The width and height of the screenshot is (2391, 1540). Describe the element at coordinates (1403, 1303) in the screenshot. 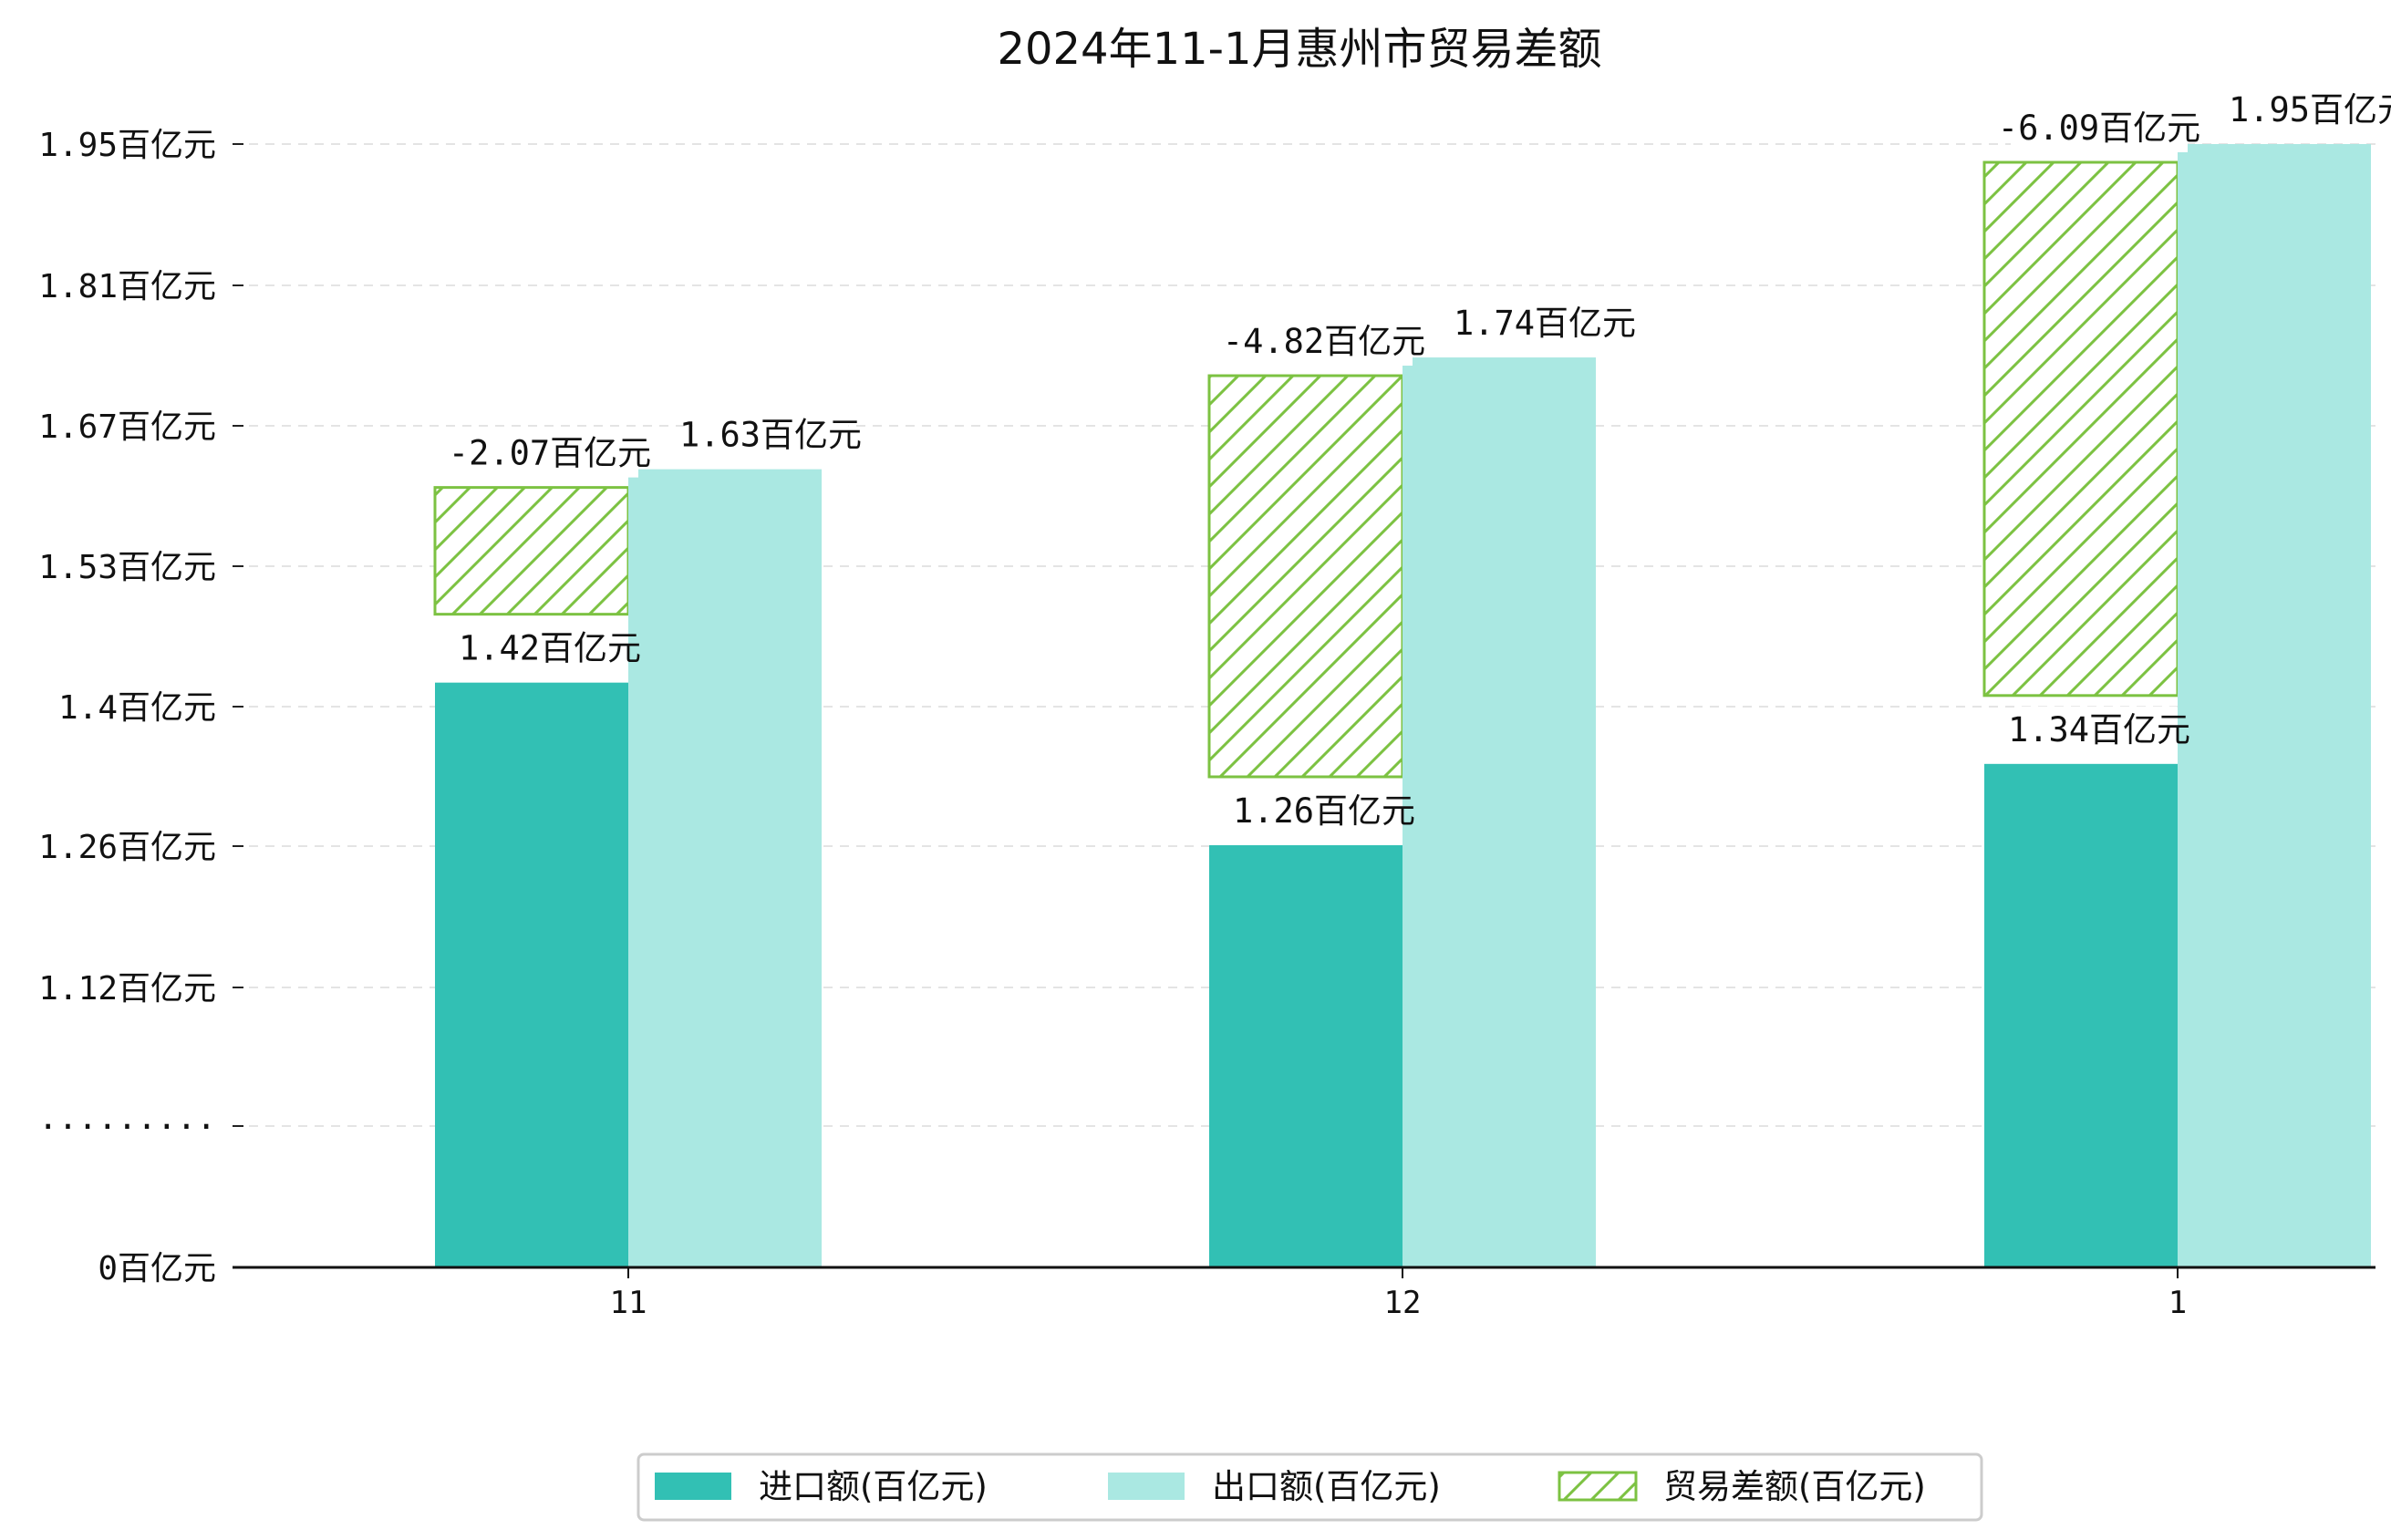

I see `x-tick-label: 12` at that location.